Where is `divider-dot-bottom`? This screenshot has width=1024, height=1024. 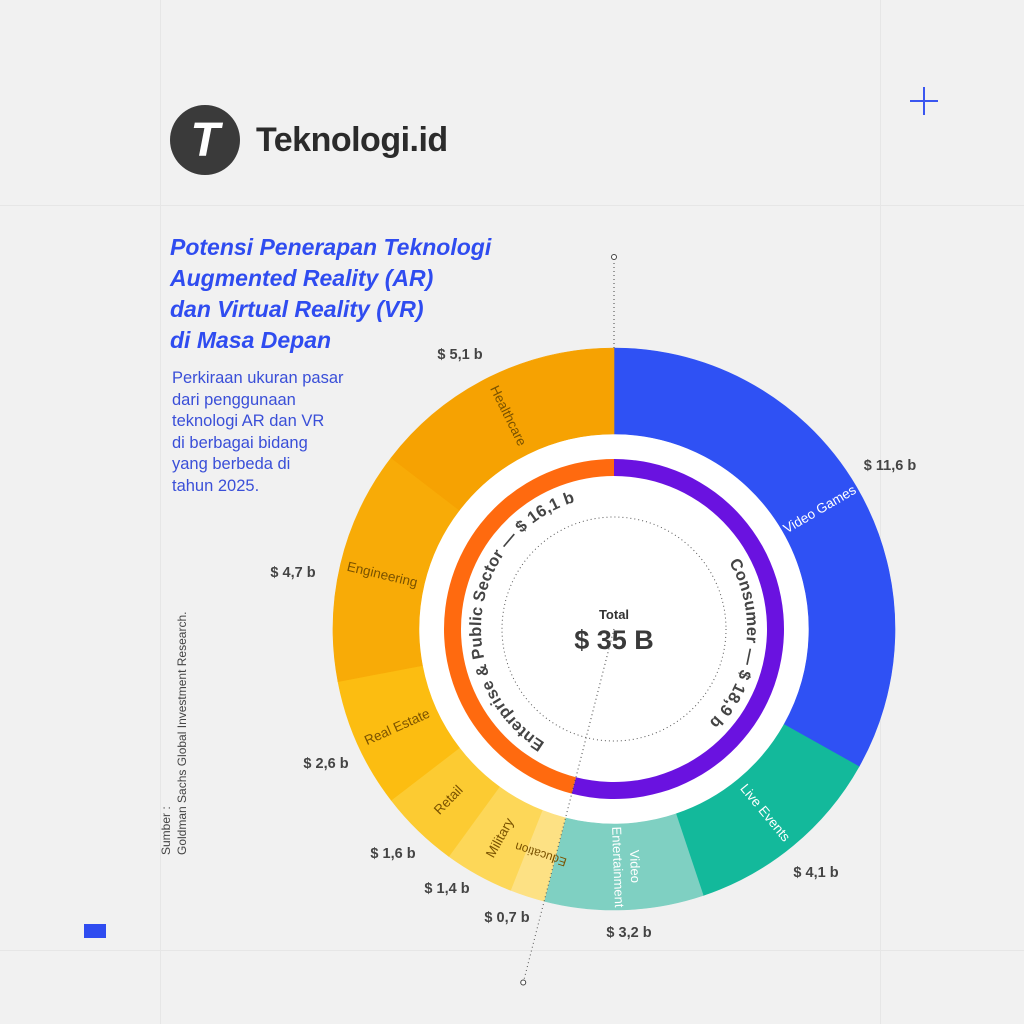 divider-dot-bottom is located at coordinates (523, 982).